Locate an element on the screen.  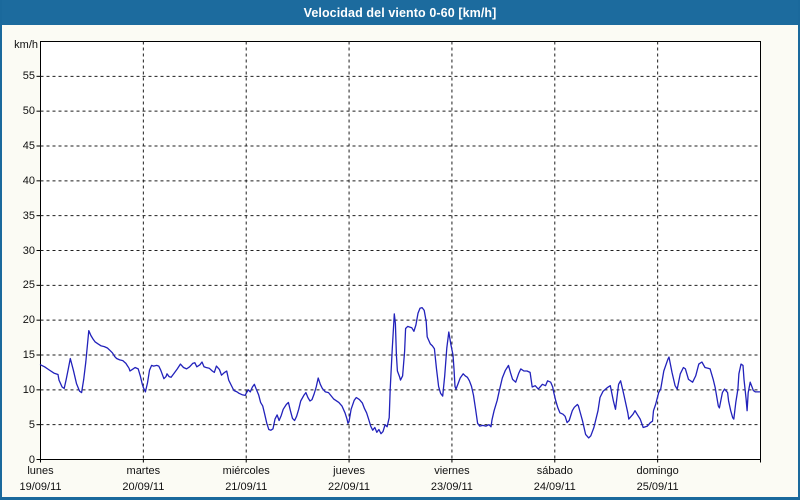
y-axis-tick-label: 20 is located at coordinates (28, 320).